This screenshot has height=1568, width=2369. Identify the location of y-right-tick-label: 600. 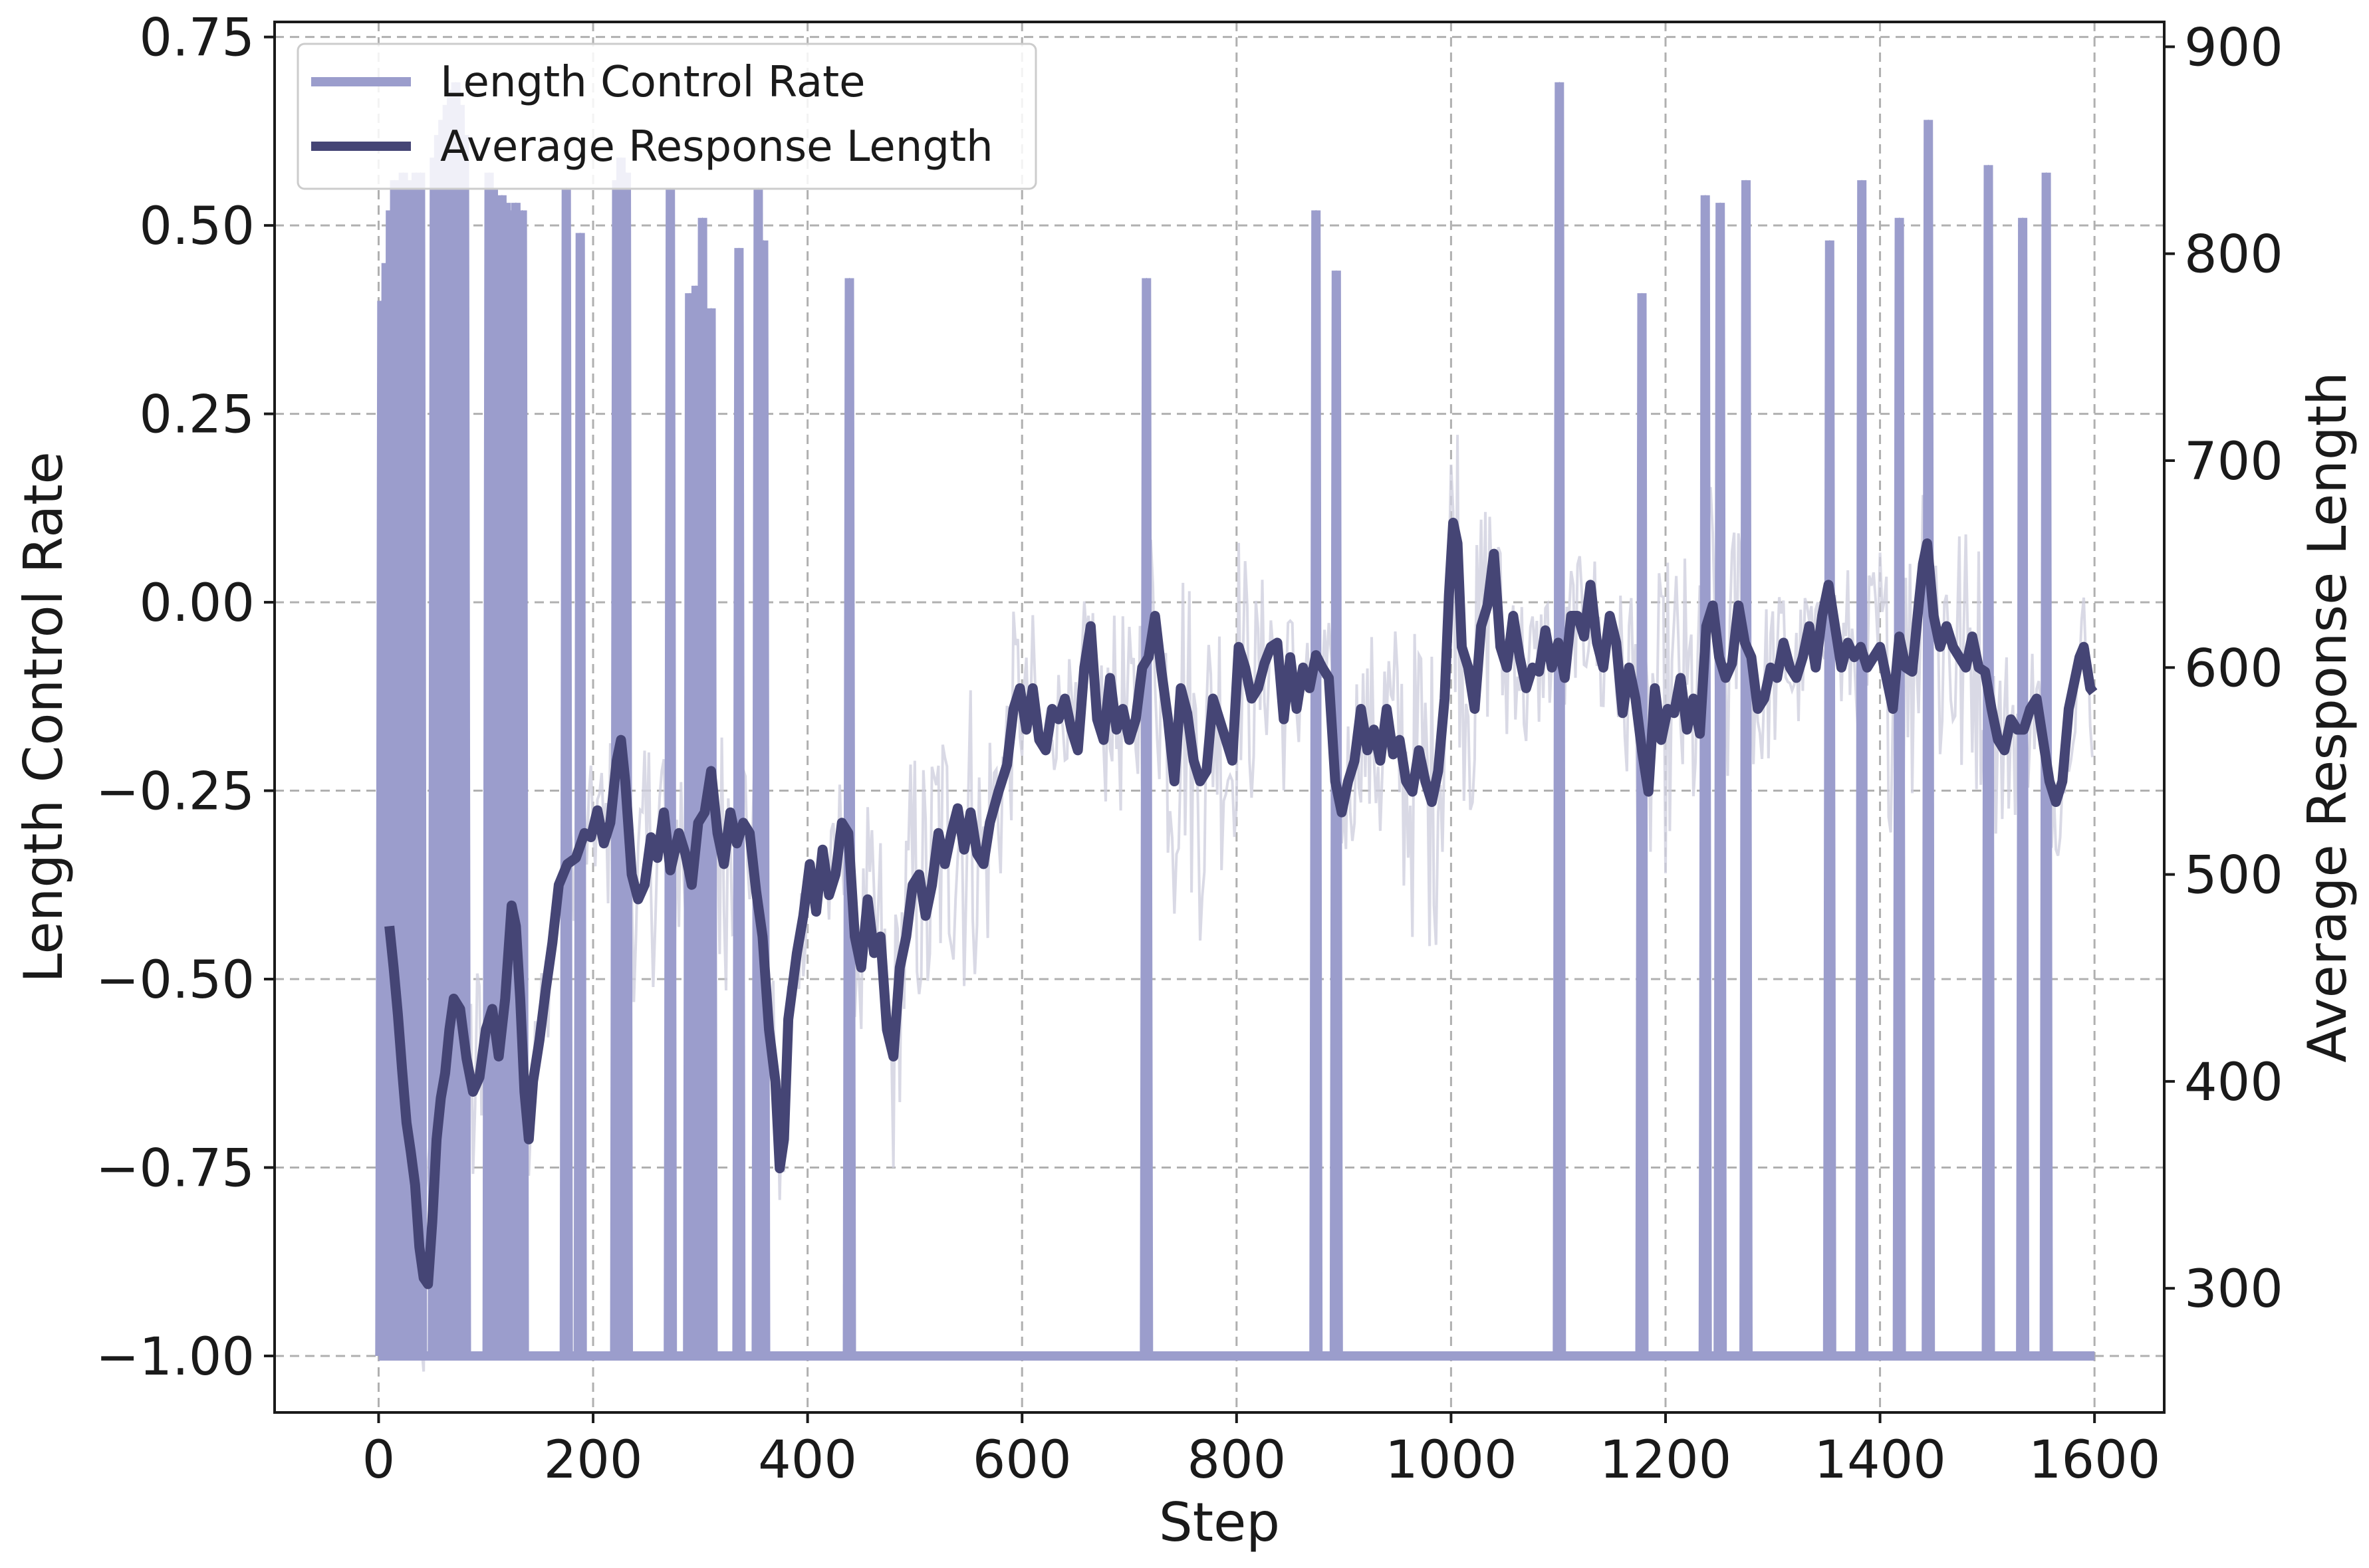
(2233, 669).